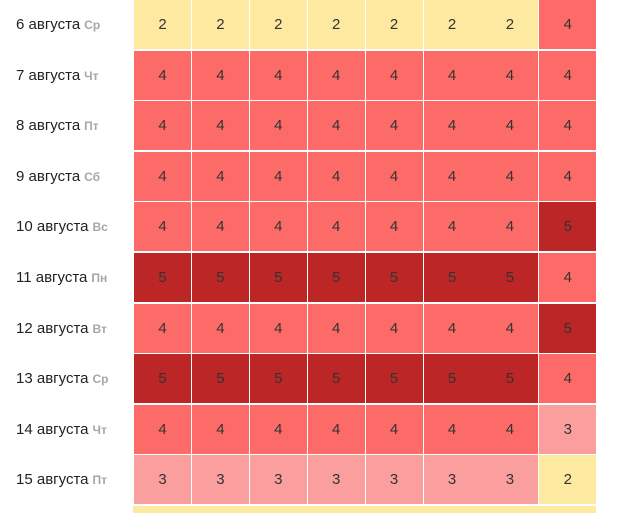 The image size is (631, 513). Describe the element at coordinates (52, 328) in the screenshot. I see `date-text: 12 августа` at that location.